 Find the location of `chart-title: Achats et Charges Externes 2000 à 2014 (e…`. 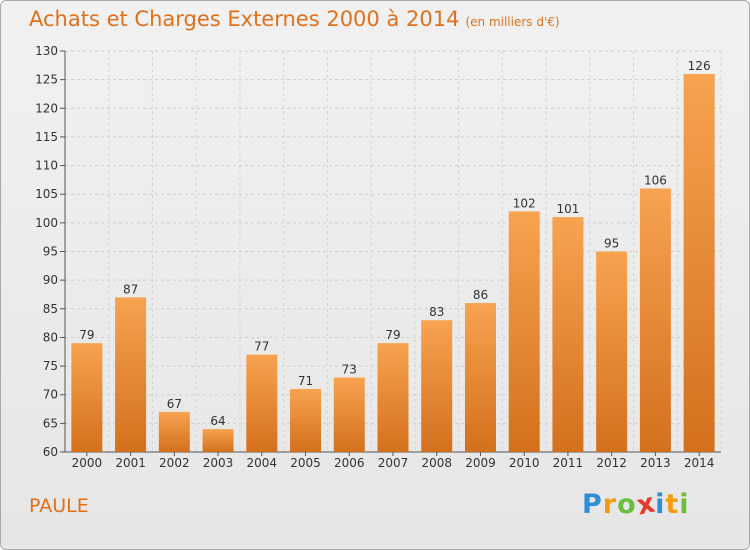

chart-title: Achats et Charges Externes 2000 à 2014 (e… is located at coordinates (294, 19).